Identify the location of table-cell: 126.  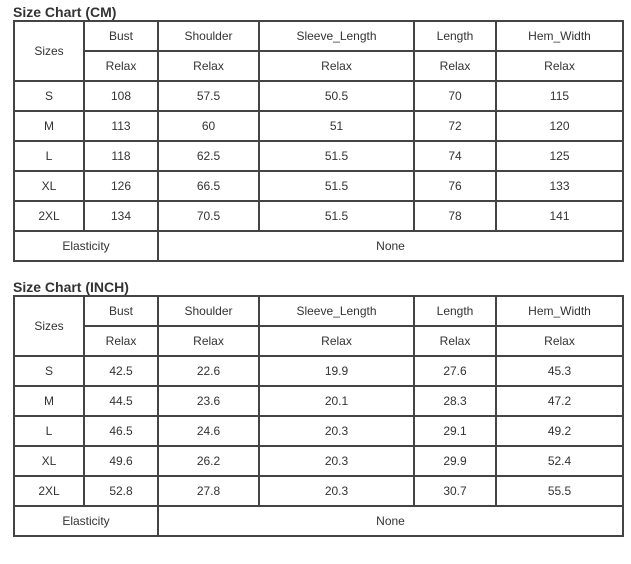
(121, 186).